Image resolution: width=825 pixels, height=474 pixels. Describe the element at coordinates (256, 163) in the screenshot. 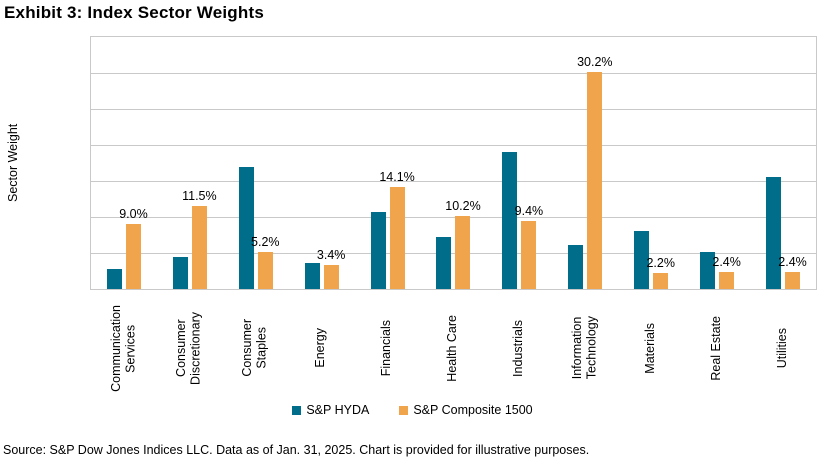

I see `bar-group-consumer-staples: 5.2%` at that location.